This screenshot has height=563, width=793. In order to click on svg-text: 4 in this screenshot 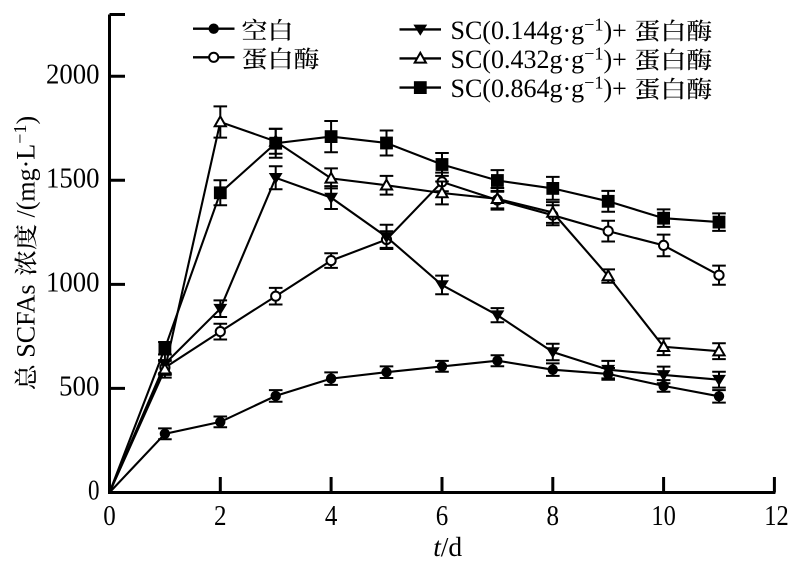, I will do `click(331, 516)`.